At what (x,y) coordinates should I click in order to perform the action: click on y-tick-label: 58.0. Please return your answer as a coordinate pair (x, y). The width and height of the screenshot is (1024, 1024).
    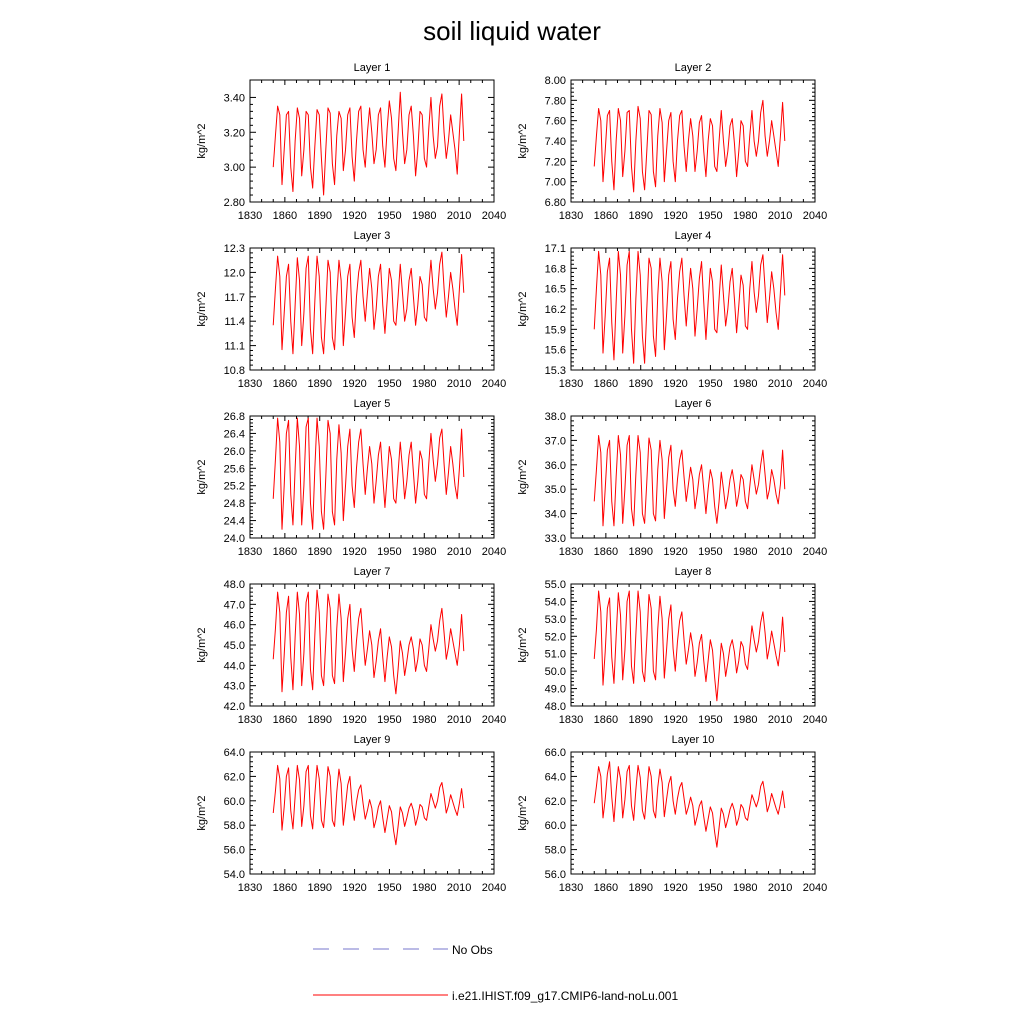
    Looking at the image, I should click on (555, 851).